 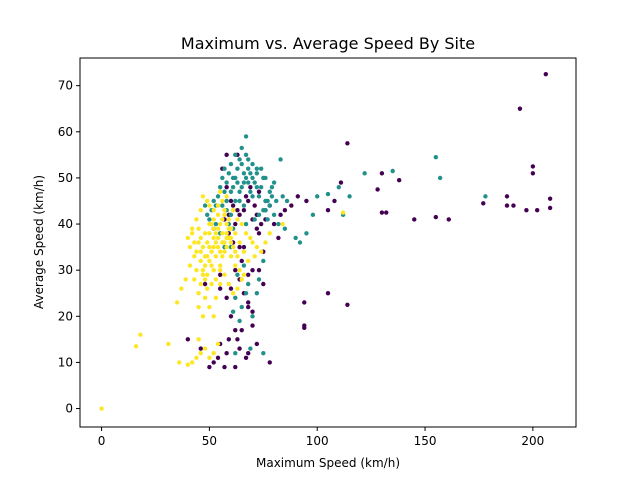 What do you see at coordinates (209, 441) in the screenshot?
I see `x-tick-label: 50` at bounding box center [209, 441].